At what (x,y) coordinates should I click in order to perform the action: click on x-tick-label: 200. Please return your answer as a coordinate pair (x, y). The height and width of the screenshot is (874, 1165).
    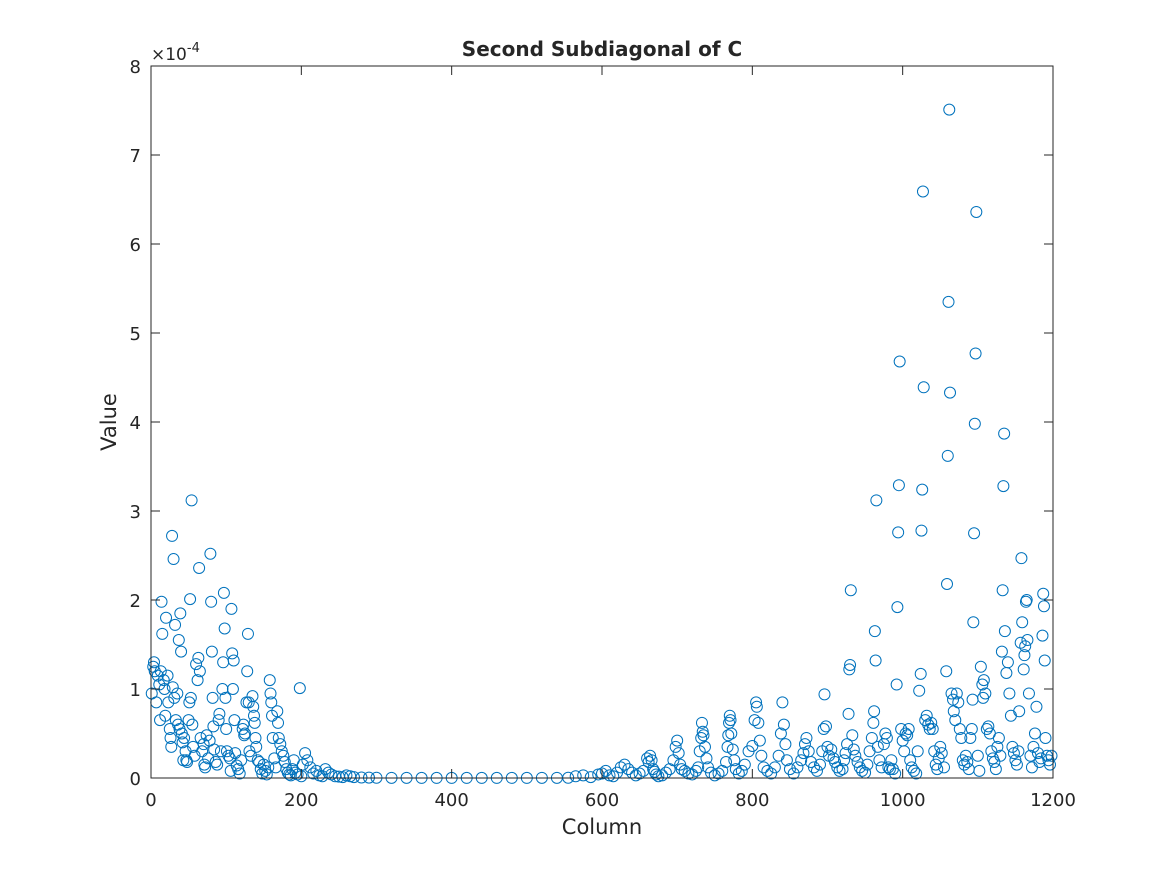
    Looking at the image, I should click on (301, 800).